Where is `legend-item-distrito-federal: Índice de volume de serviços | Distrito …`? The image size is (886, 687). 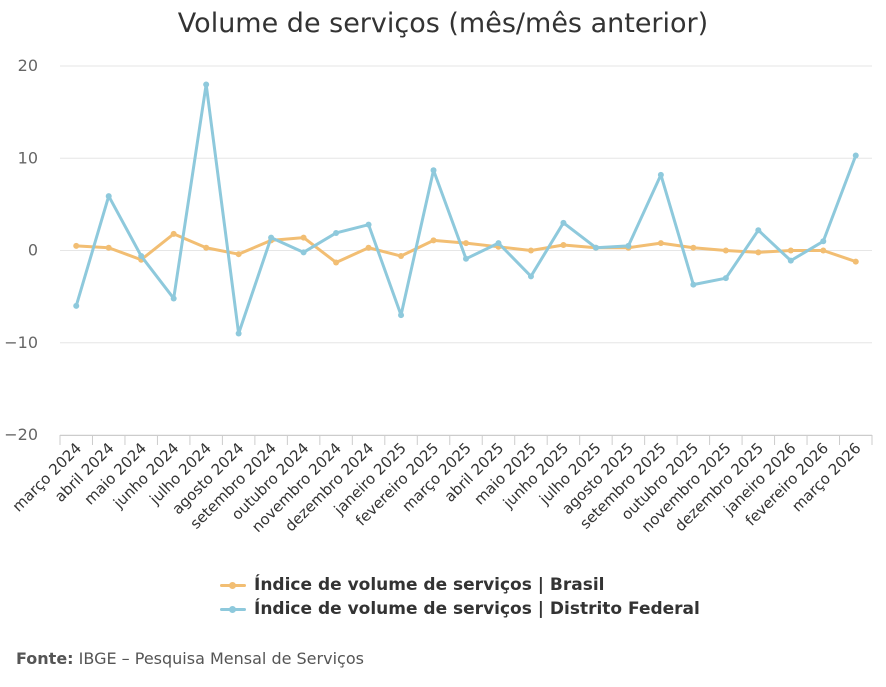
legend-item-distrito-federal: Índice de volume de serviços | Distrito … is located at coordinates (460, 609).